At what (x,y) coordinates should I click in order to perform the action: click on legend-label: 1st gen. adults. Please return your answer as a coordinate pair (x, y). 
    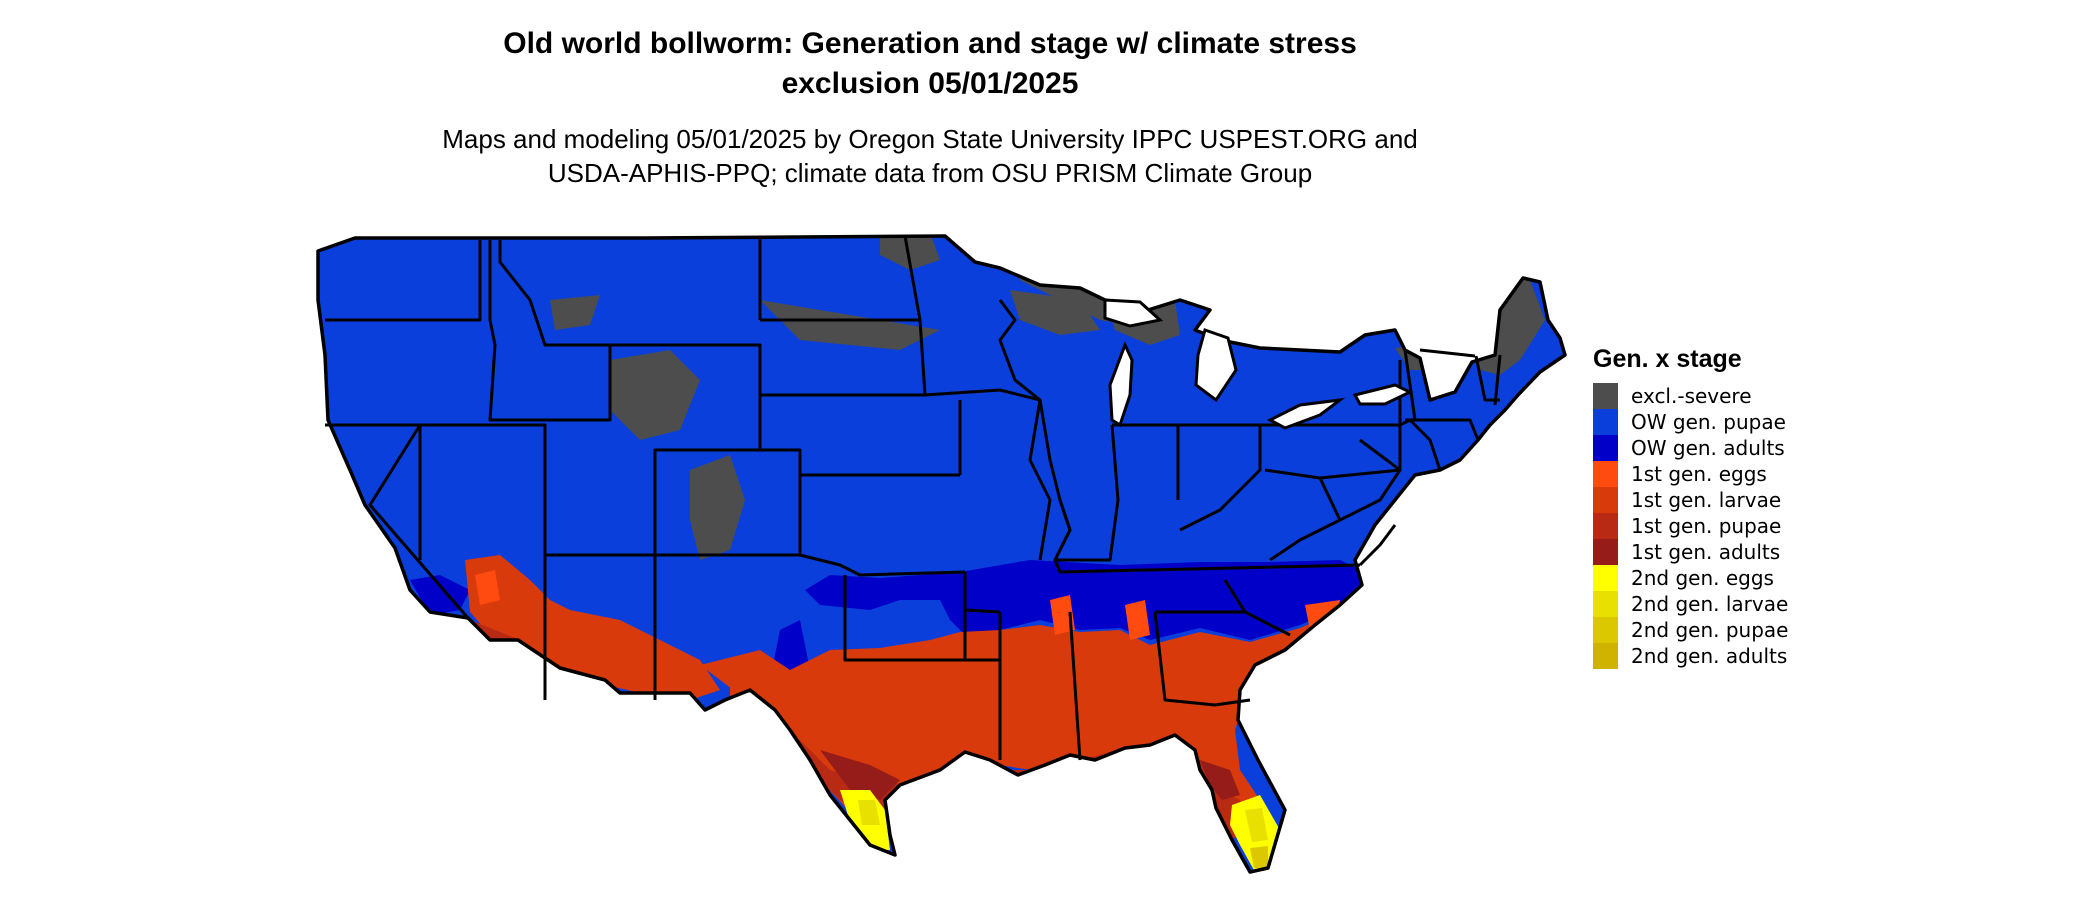
    Looking at the image, I should click on (1706, 552).